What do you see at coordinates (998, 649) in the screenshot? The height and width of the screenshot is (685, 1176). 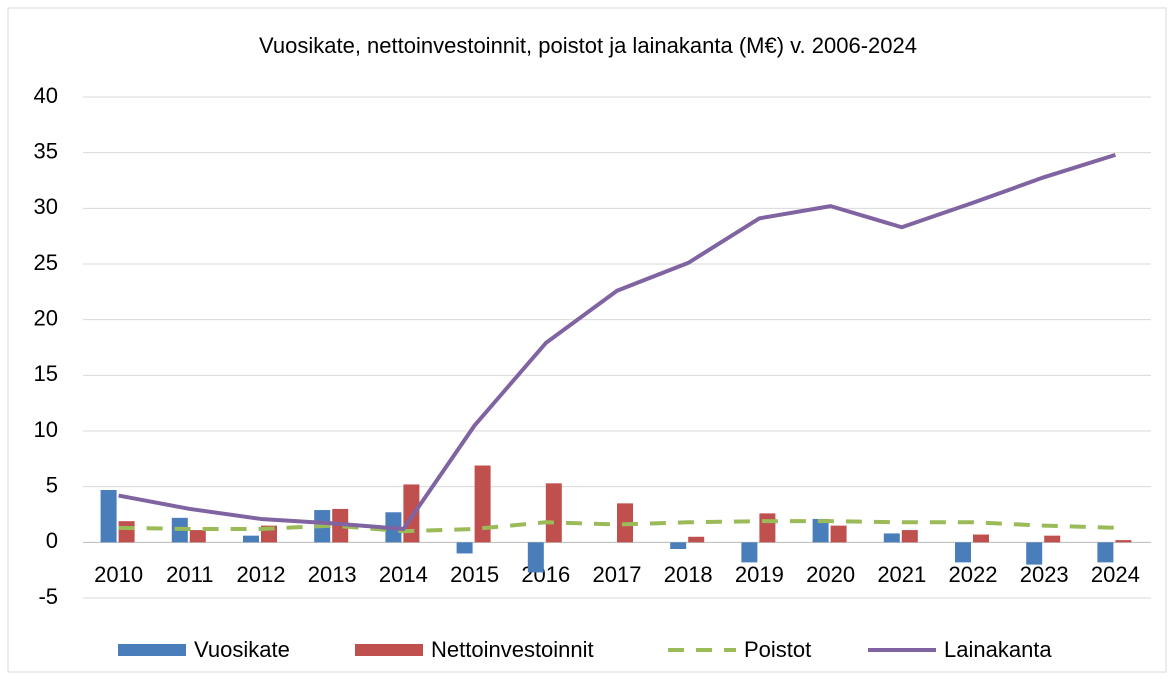 I see `legend-label: Lainakanta` at bounding box center [998, 649].